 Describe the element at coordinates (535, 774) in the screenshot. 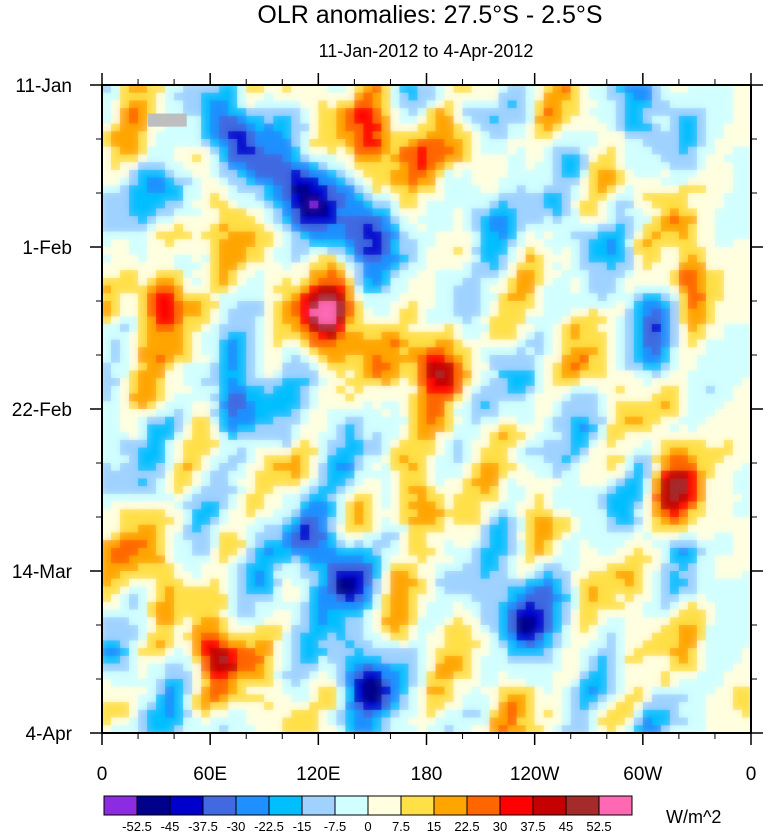

I see `x-tick-label: 120W` at that location.